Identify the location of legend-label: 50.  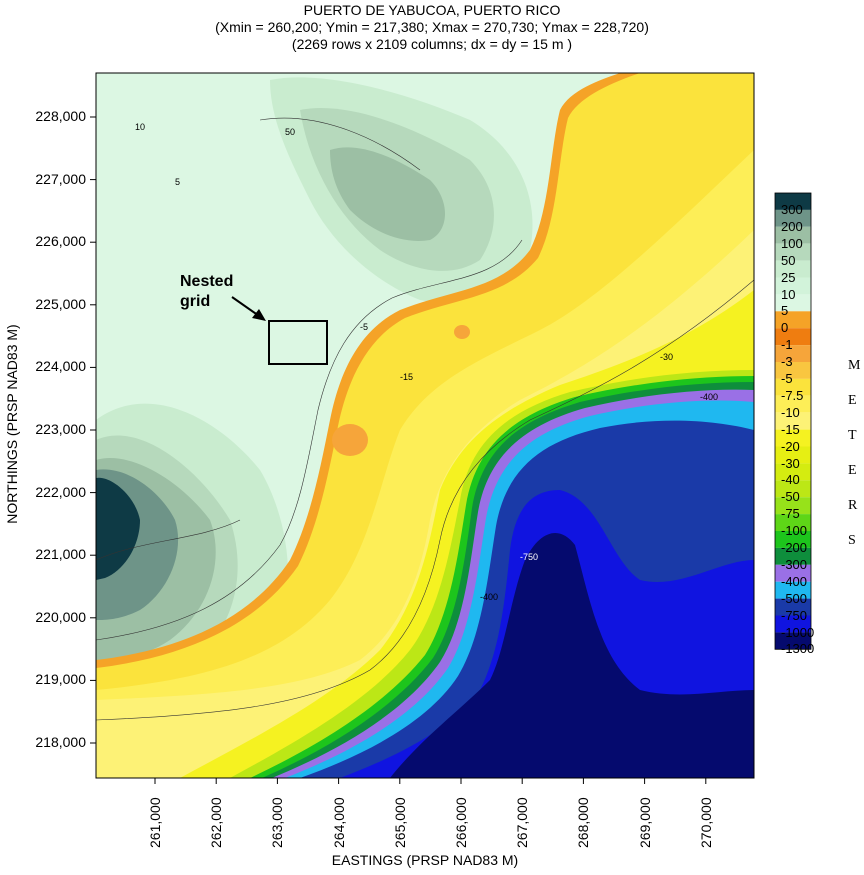
(788, 260).